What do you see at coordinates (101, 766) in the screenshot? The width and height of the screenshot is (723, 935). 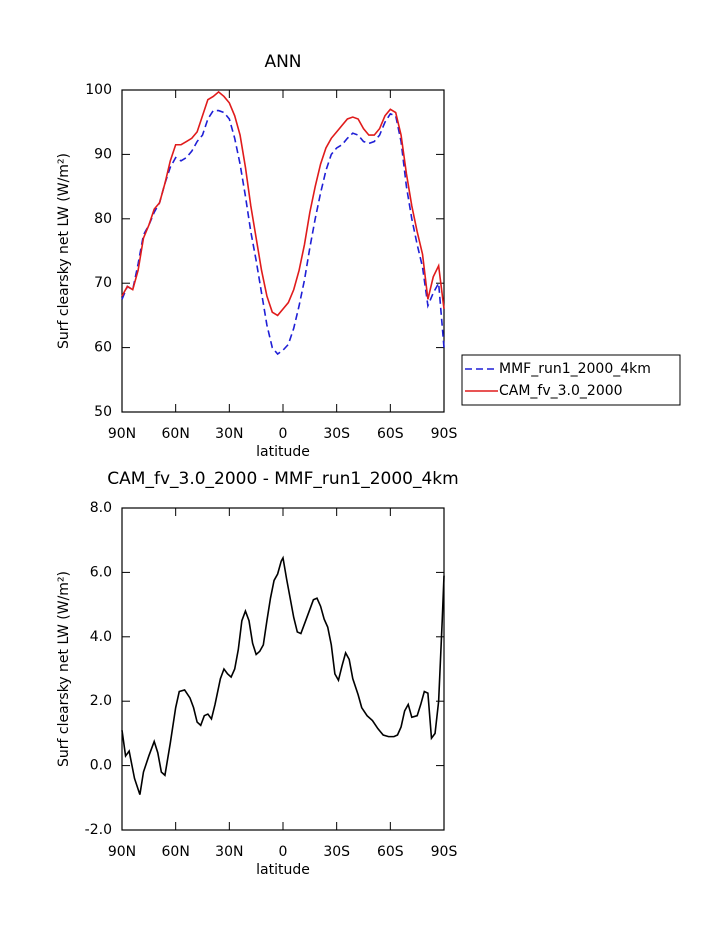 I see `y-tick-label: 0.0` at bounding box center [101, 766].